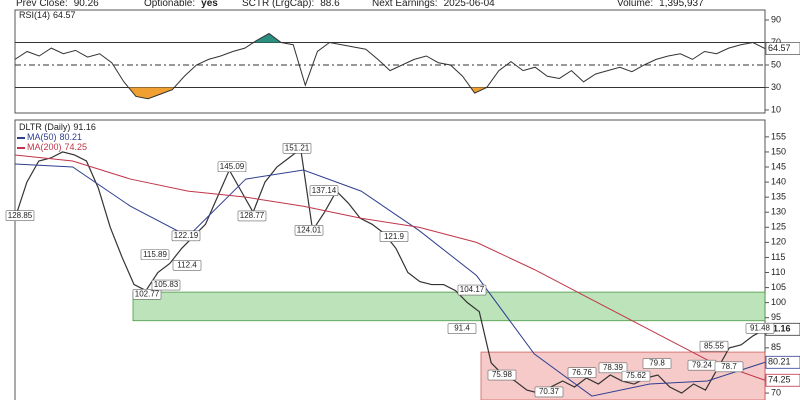  Describe the element at coordinates (635, 4) in the screenshot. I see `header-label: Volume:` at that location.